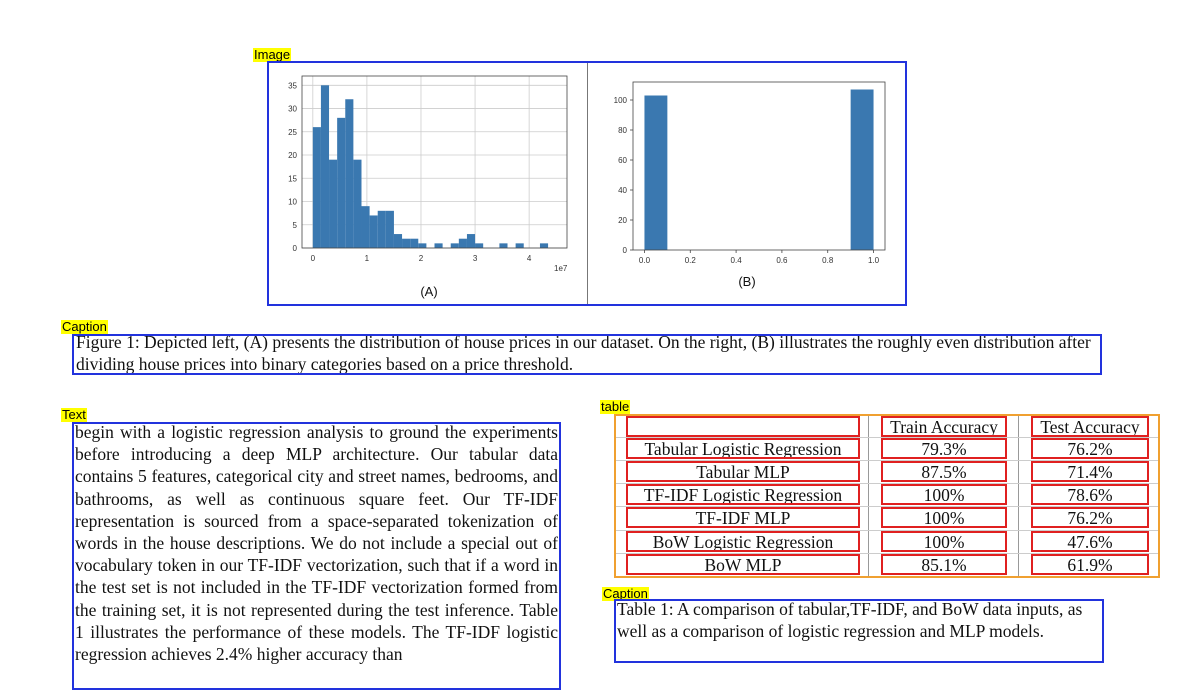 This screenshot has width=1200, height=690. Describe the element at coordinates (743, 517) in the screenshot. I see `table-cell: TF-IDF MLP` at that location.